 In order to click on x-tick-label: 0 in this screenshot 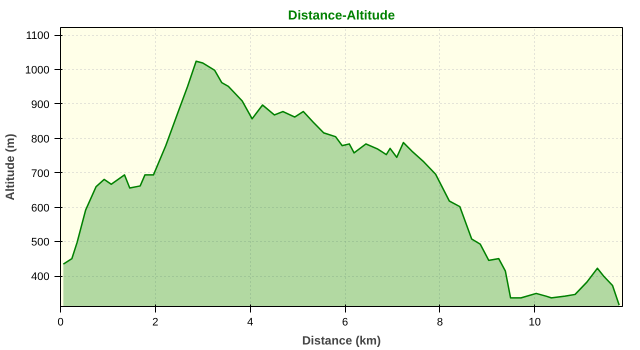, I will do `click(60, 322)`.